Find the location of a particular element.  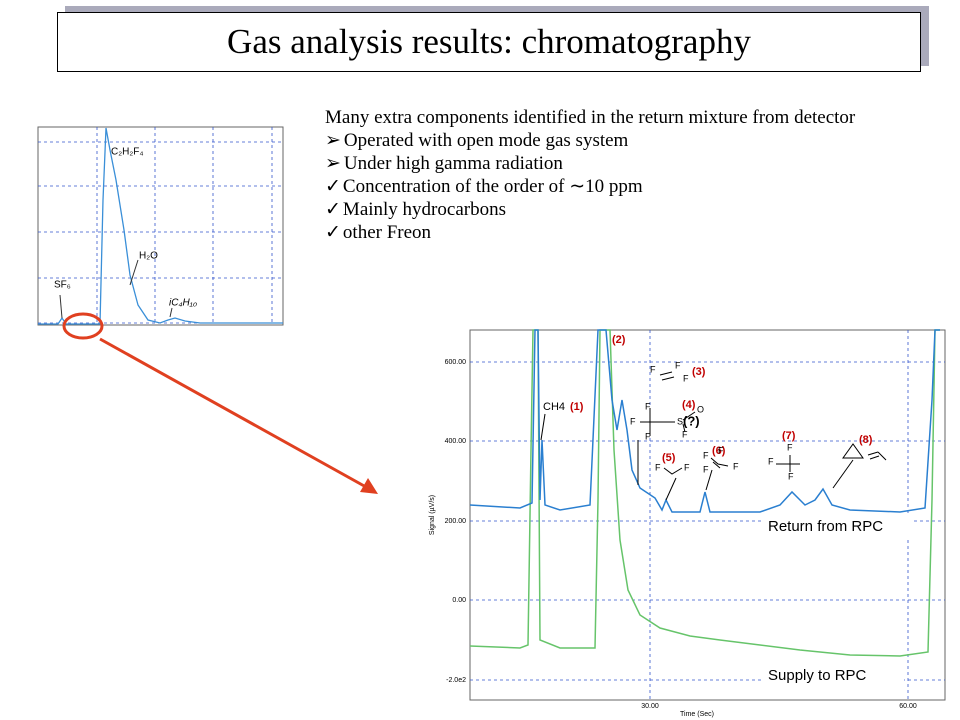

peak-label: iC₄H₁₀ is located at coordinates (183, 303).